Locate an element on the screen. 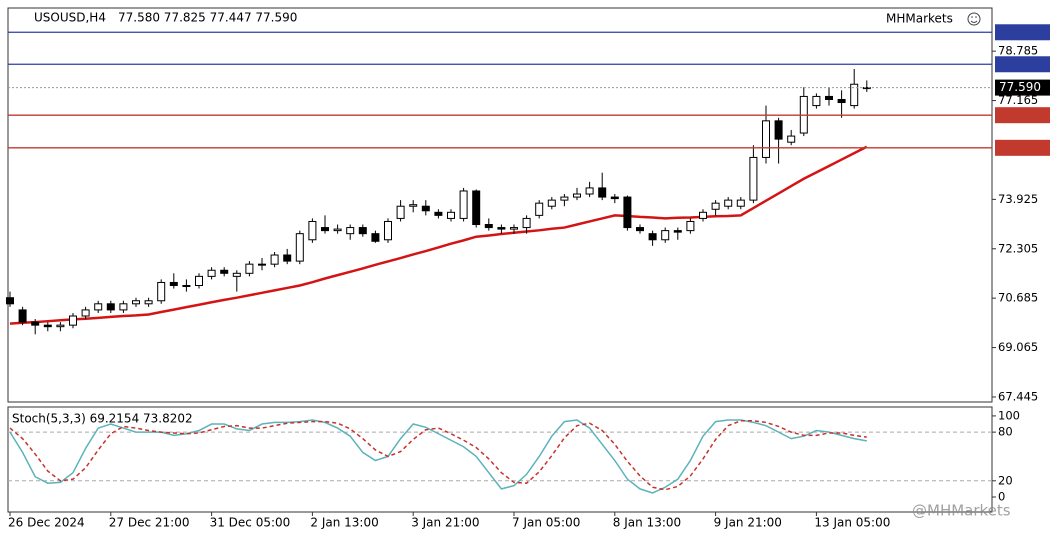 The width and height of the screenshot is (1056, 544). y-tick-label: 0 is located at coordinates (1001, 497).